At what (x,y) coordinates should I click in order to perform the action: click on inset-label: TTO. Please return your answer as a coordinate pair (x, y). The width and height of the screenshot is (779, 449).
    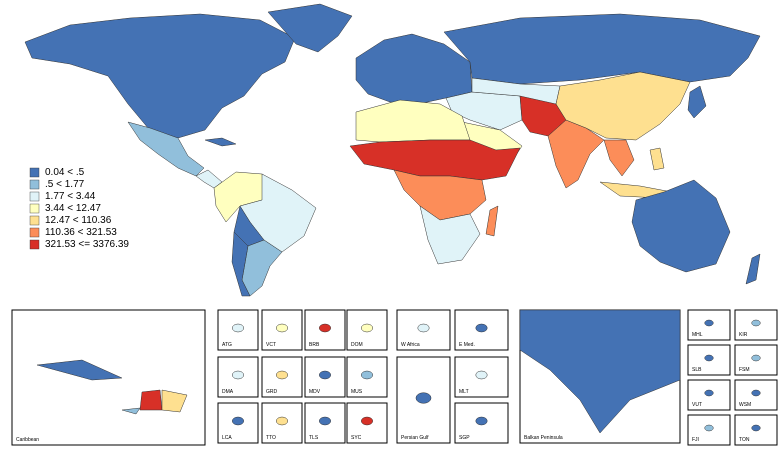
    Looking at the image, I should click on (271, 438).